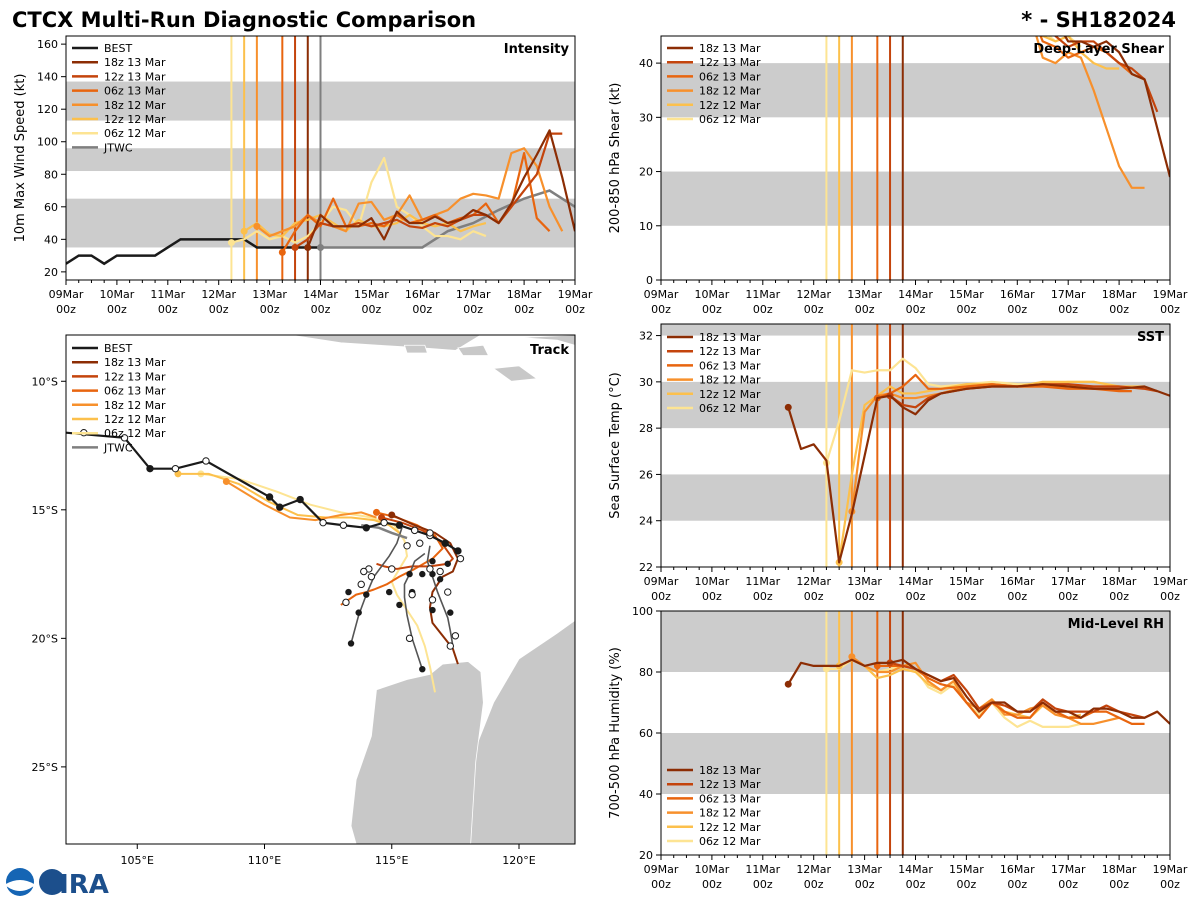 This screenshot has width=1200, height=900. What do you see at coordinates (915, 497) in the screenshot?
I see `sst-band` at bounding box center [915, 497].